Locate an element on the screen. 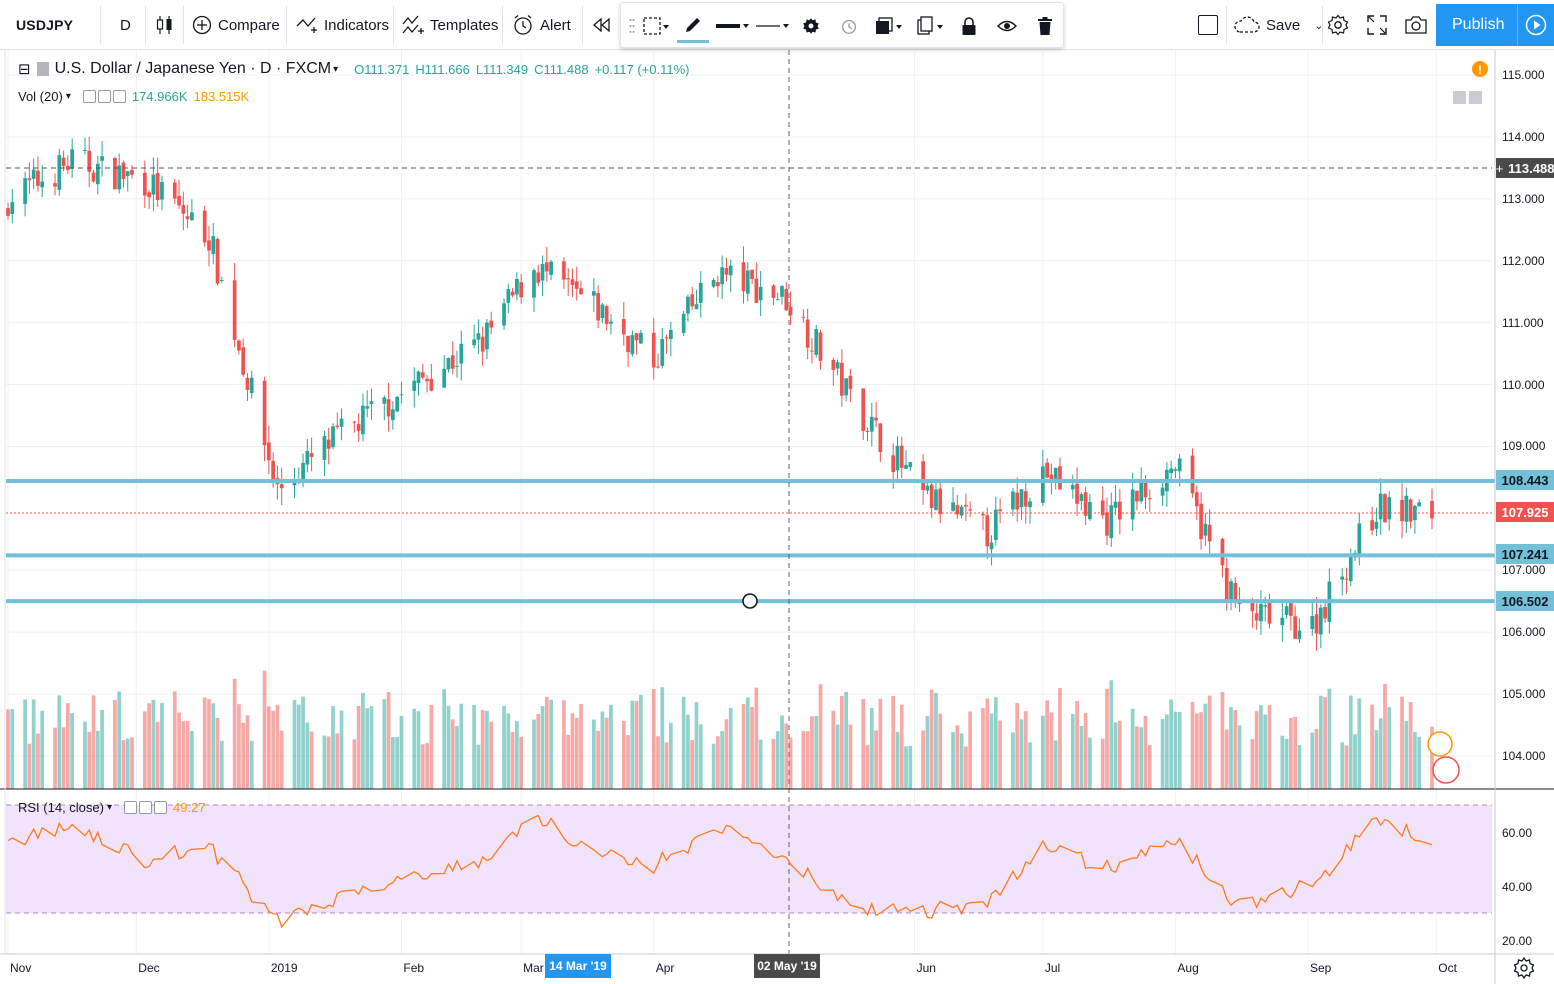 The height and width of the screenshot is (984, 1554). line-width-button is located at coordinates (733, 26).